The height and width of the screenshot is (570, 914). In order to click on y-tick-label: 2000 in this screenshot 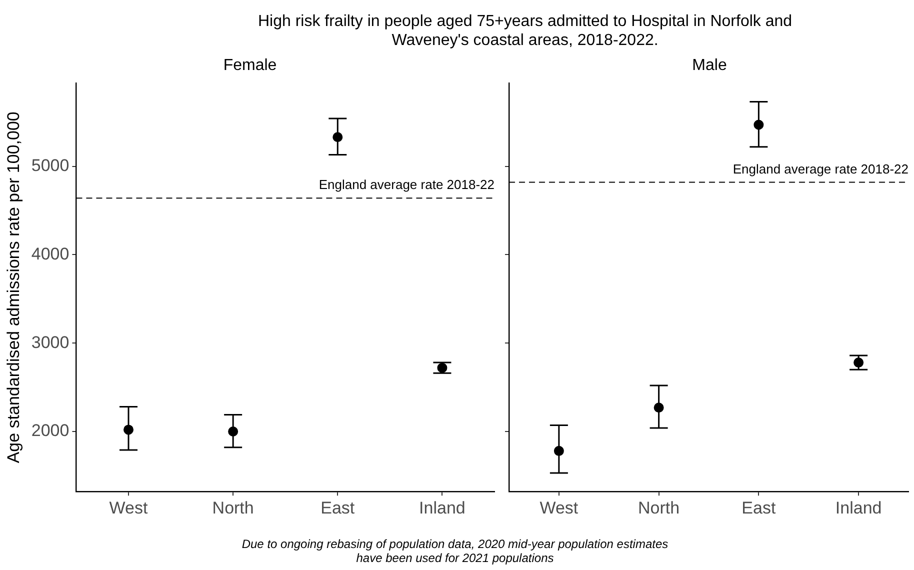, I will do `click(50, 430)`.